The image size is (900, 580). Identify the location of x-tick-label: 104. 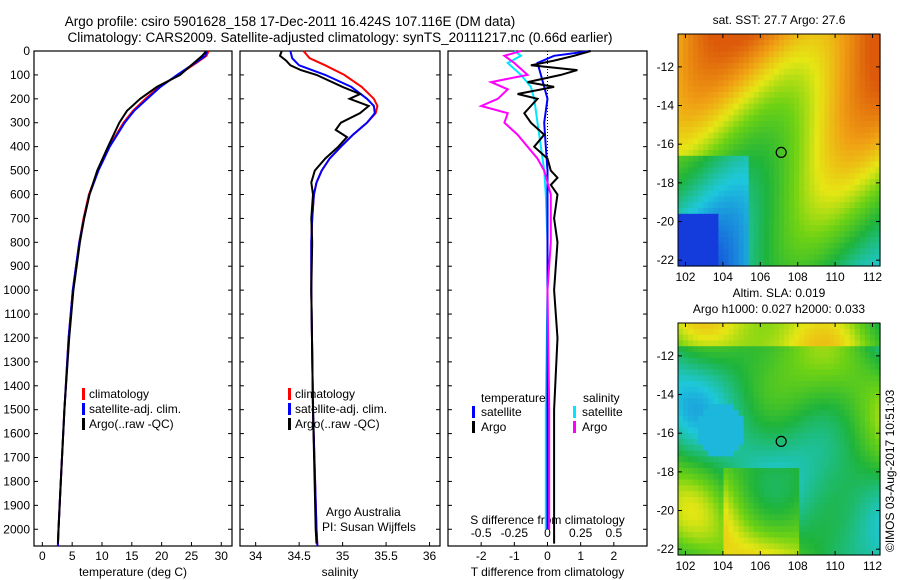
(723, 566).